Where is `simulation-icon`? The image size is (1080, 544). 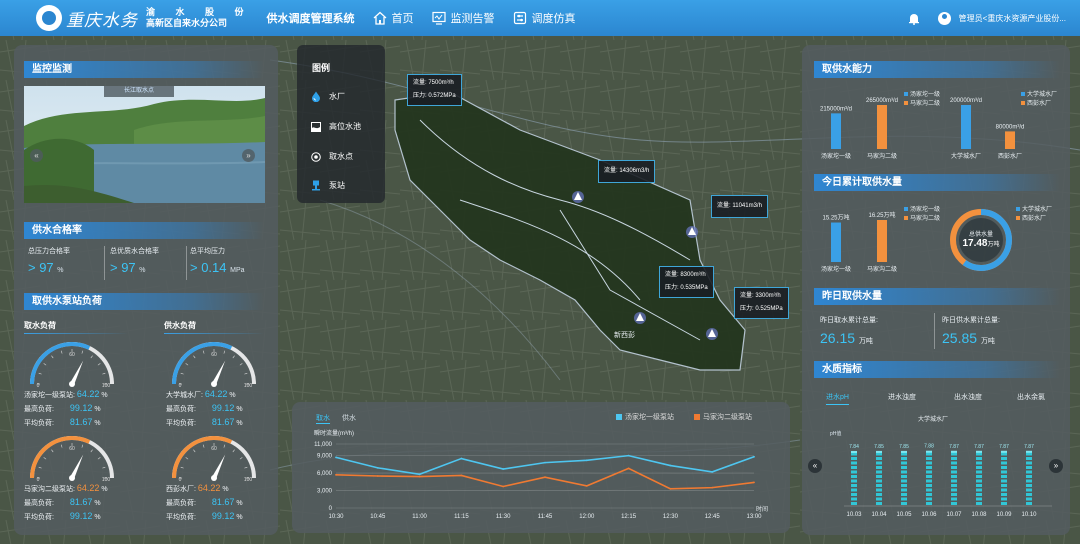
simulation-icon is located at coordinates (519, 18).